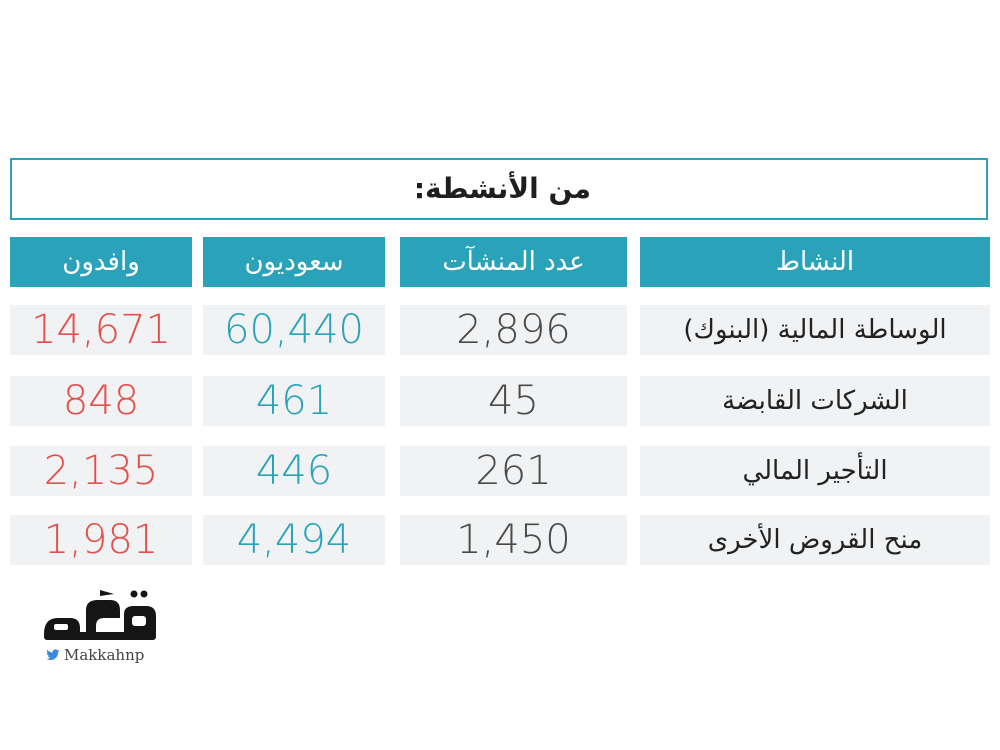  I want to click on table-cell-establishments: 1,450, so click(513, 540).